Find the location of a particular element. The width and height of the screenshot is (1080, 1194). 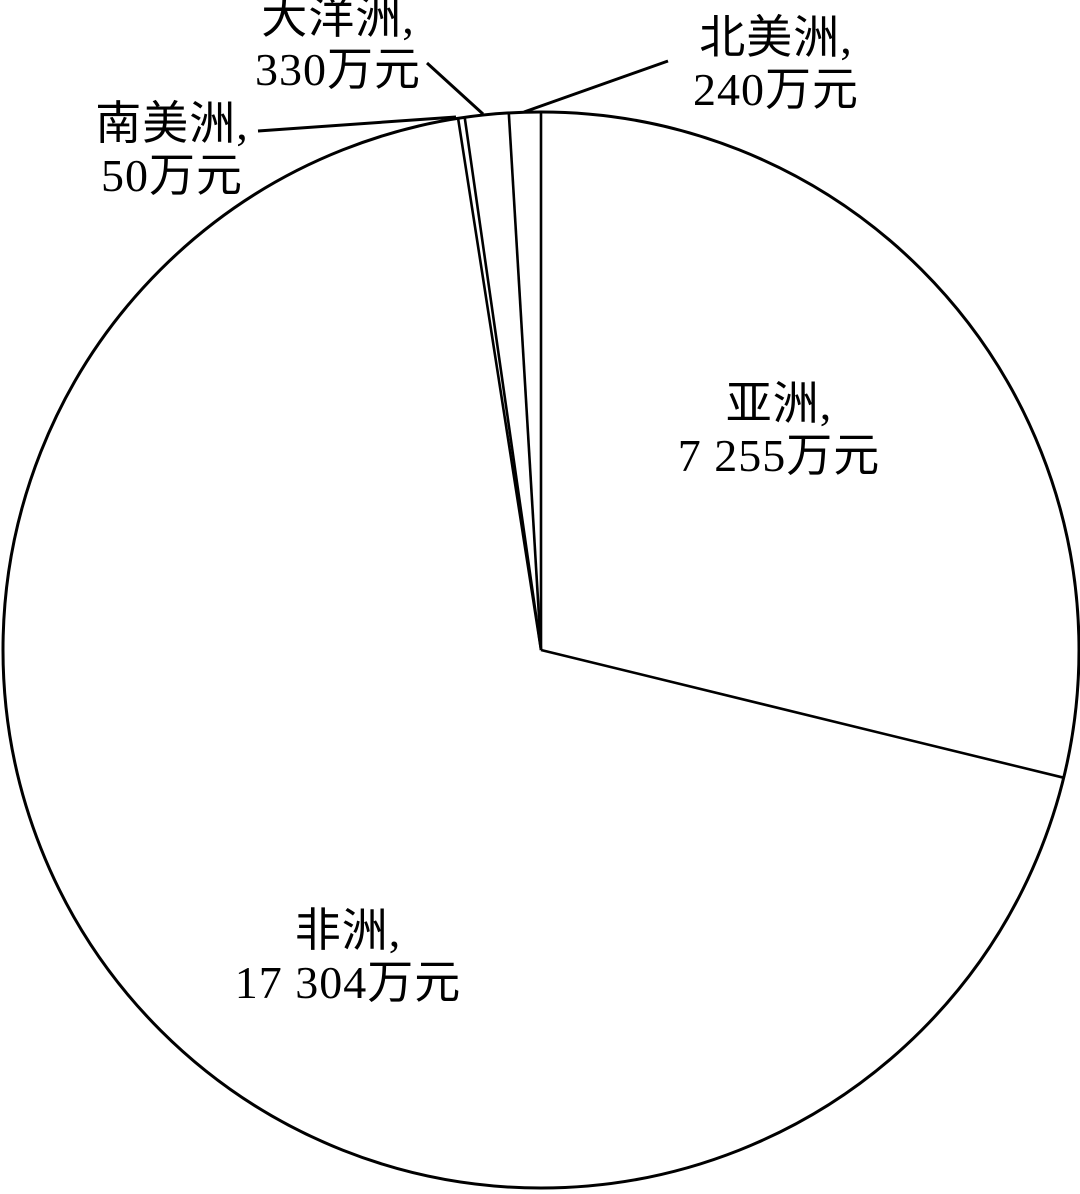

label-south-america-name: 南美洲, is located at coordinates (172, 123).